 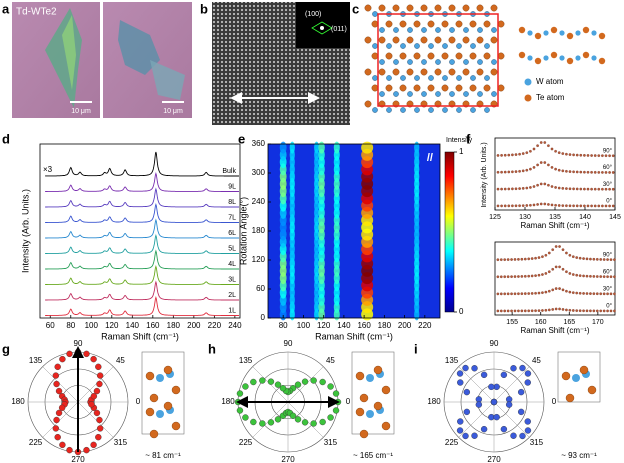 I want to click on x-tick-label: 155, so click(x=512, y=322).